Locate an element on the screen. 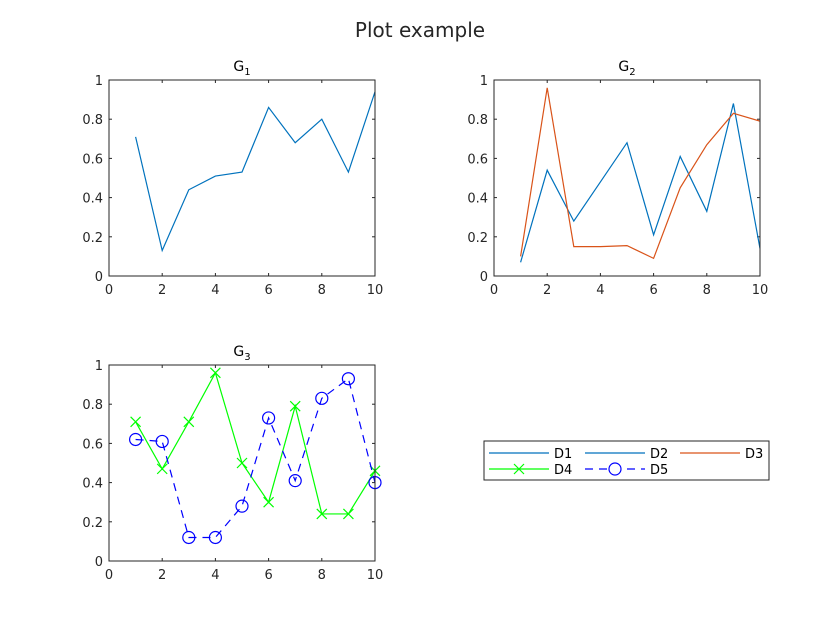 The image size is (840, 630). legend: D1 D2 D3 D4 D5 is located at coordinates (626, 460).